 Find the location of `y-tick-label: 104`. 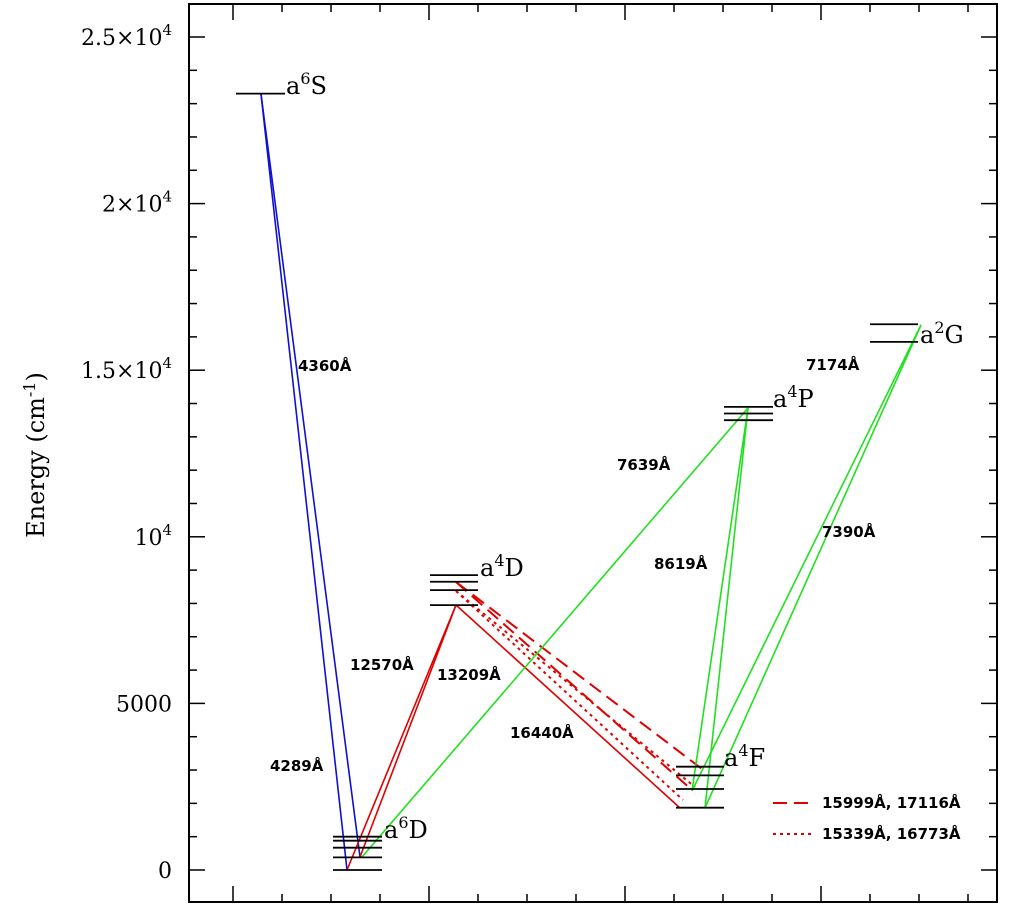

y-tick-label: 104 is located at coordinates (153, 536).